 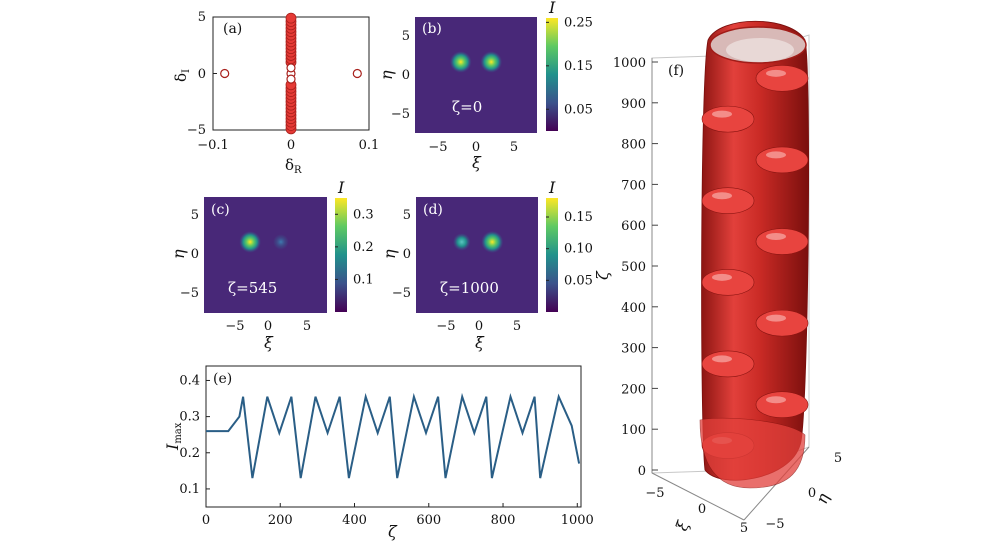 I want to click on panel-f-ztick-label: 500, so click(x=633, y=267).